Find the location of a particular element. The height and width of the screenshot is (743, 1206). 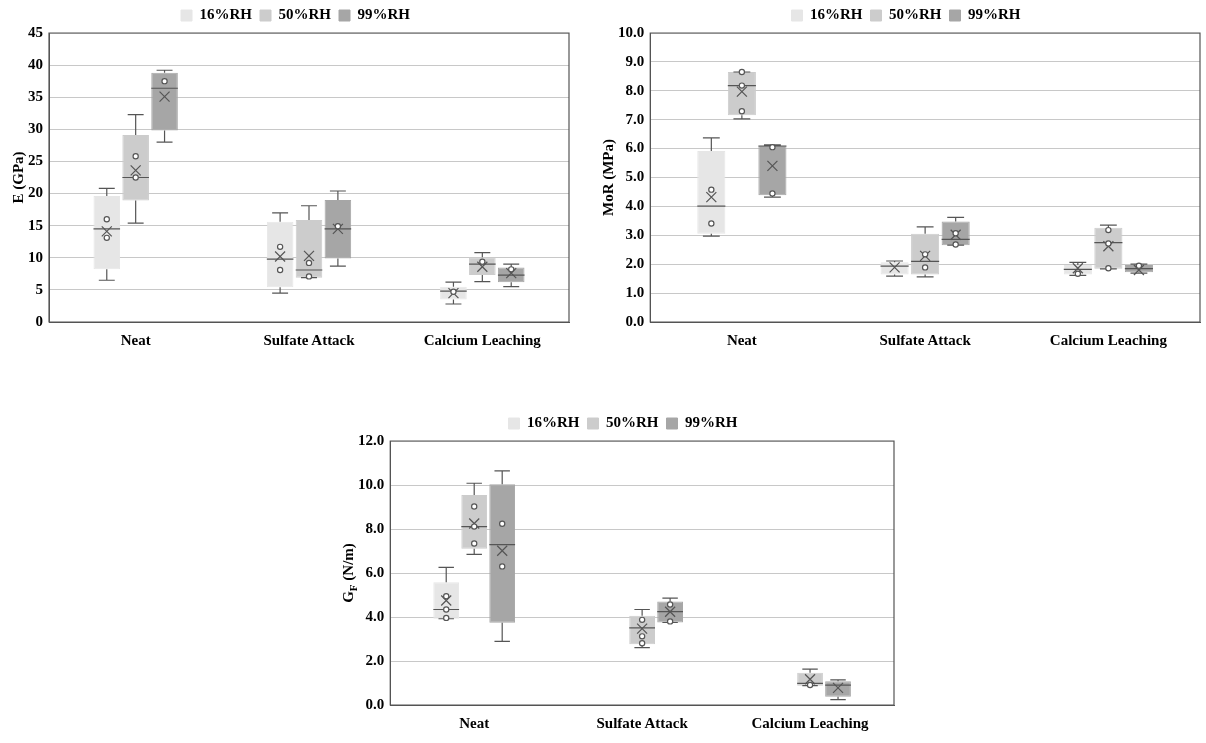

y-tick-label: 15 is located at coordinates (35, 224).